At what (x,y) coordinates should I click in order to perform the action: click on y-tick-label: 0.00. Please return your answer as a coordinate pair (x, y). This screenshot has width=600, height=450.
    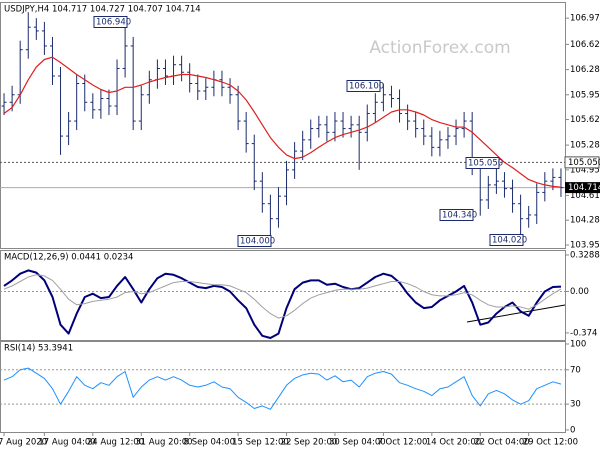
    Looking at the image, I should click on (579, 292).